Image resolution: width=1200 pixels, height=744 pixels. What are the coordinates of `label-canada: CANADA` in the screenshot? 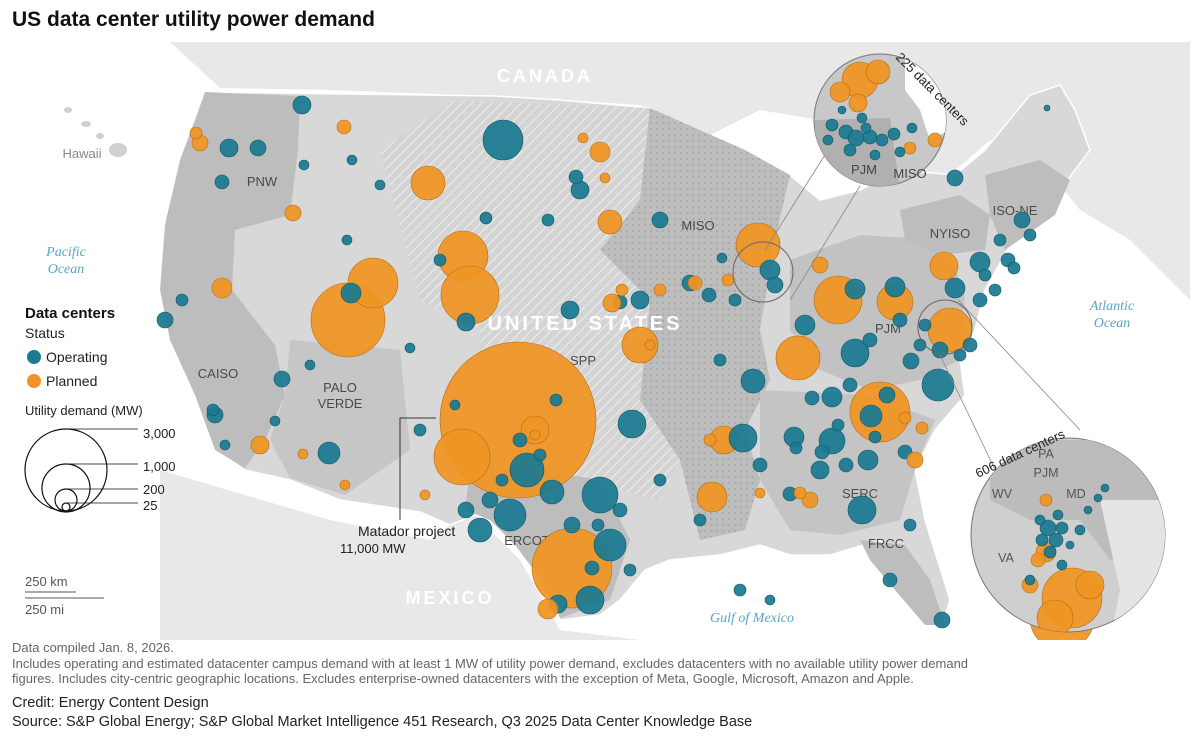 It's located at (545, 76).